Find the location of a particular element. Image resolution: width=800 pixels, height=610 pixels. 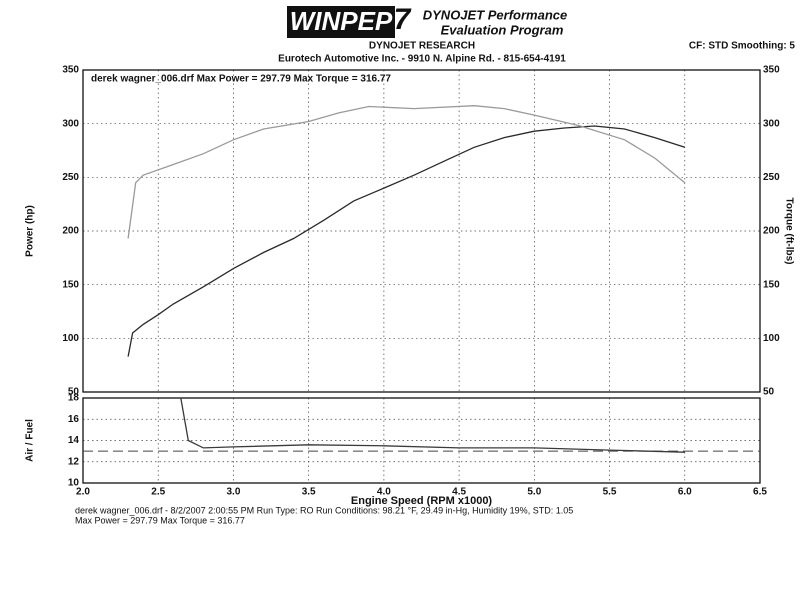

y2-tick-label: 100 is located at coordinates (771, 338).